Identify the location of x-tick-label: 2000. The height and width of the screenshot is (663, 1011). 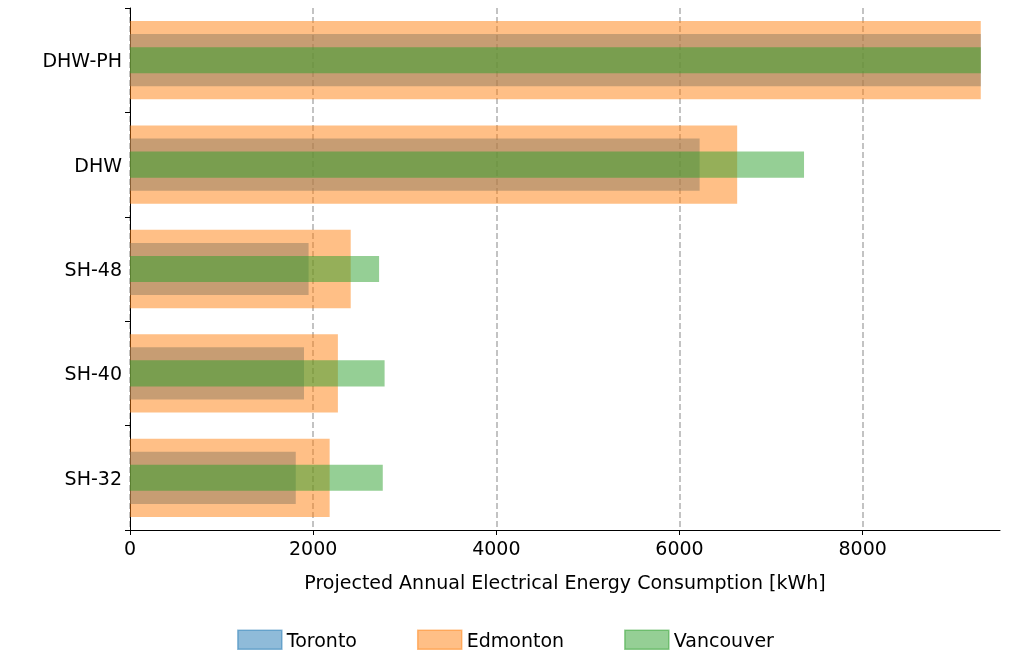
(313, 547).